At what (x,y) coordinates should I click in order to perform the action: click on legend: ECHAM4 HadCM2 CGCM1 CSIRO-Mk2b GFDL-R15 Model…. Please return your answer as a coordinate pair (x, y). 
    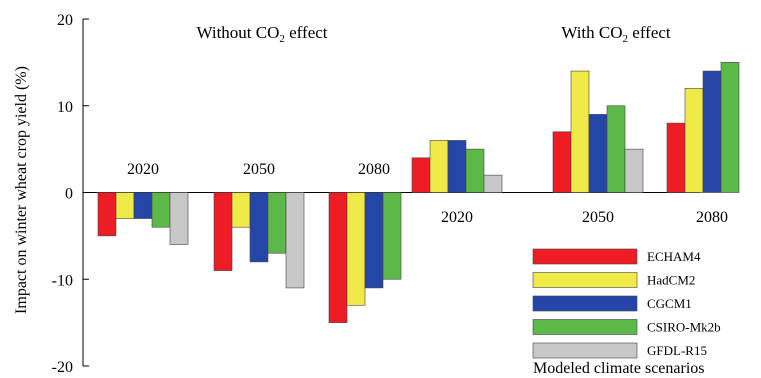
    Looking at the image, I should click on (626, 312).